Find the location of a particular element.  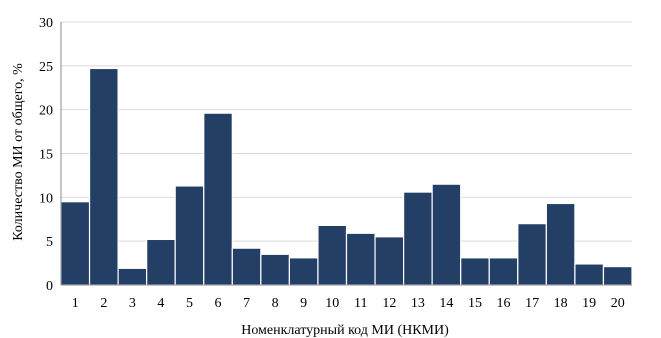

x-tick-label: 7 is located at coordinates (246, 303).